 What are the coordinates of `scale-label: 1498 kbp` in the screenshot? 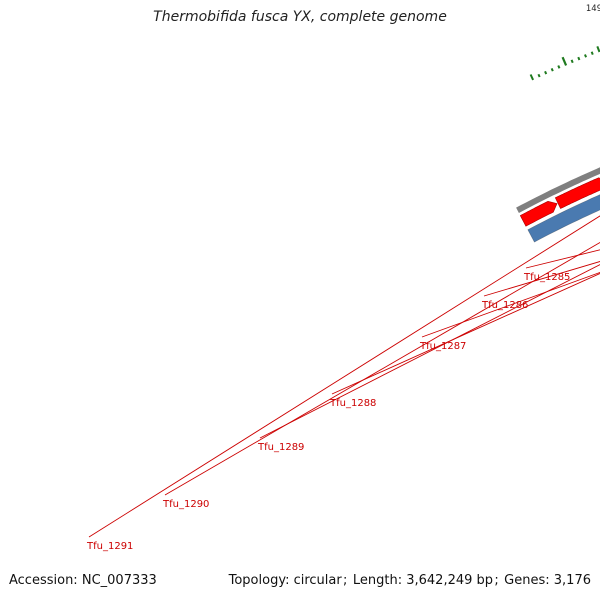 It's located at (593, 9).